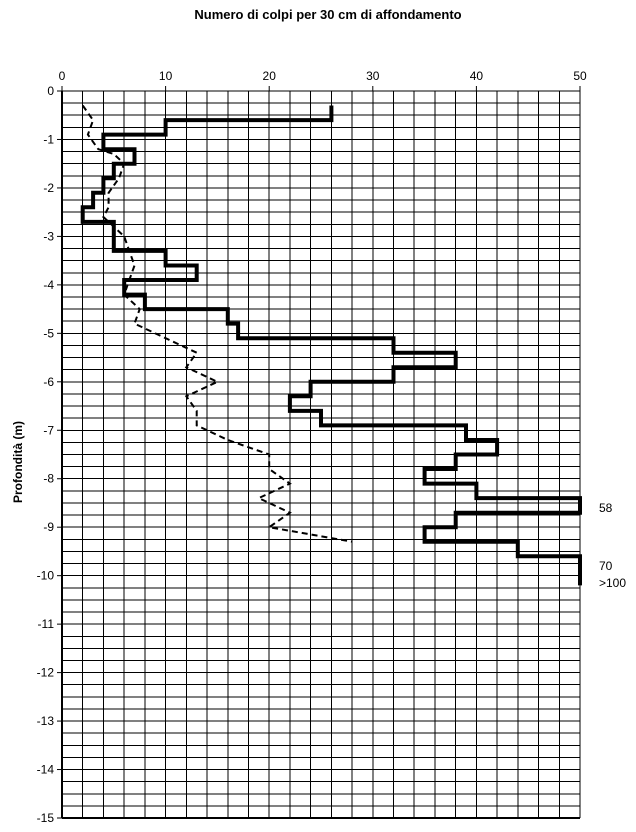 The width and height of the screenshot is (636, 832). I want to click on y-tick-label: -12, so click(46, 673).